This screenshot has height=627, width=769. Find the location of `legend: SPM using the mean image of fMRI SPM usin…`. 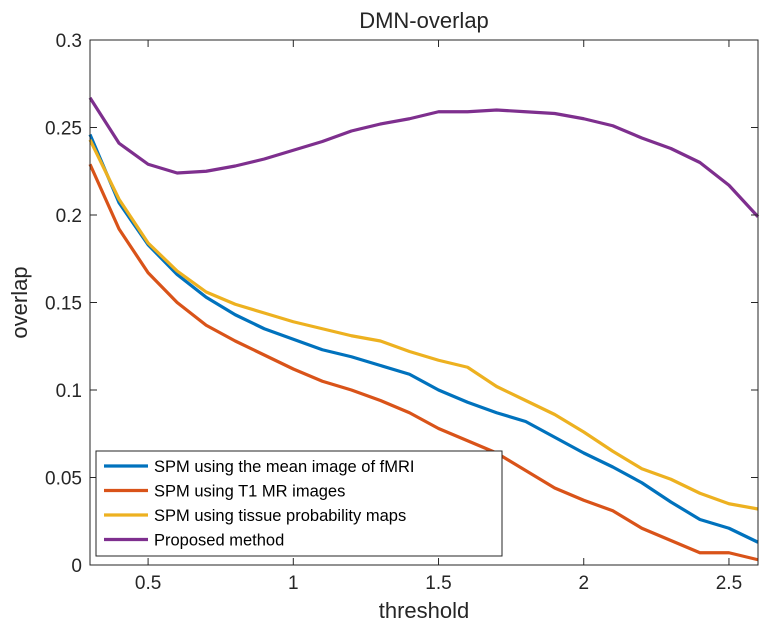

legend: SPM using the mean image of fMRI SPM usin… is located at coordinates (299, 503).